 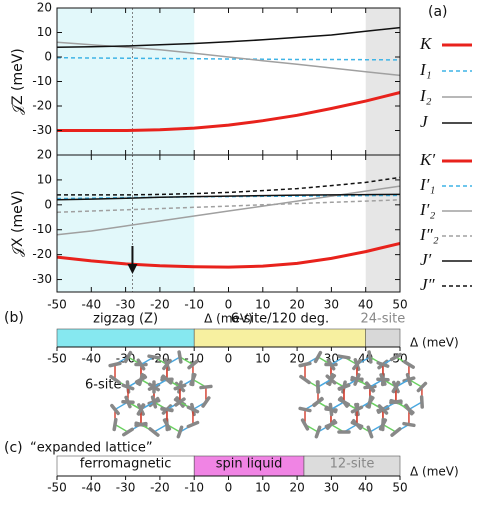 What do you see at coordinates (42, 279) in the screenshot?
I see `y-tick-label: -30` at bounding box center [42, 279].